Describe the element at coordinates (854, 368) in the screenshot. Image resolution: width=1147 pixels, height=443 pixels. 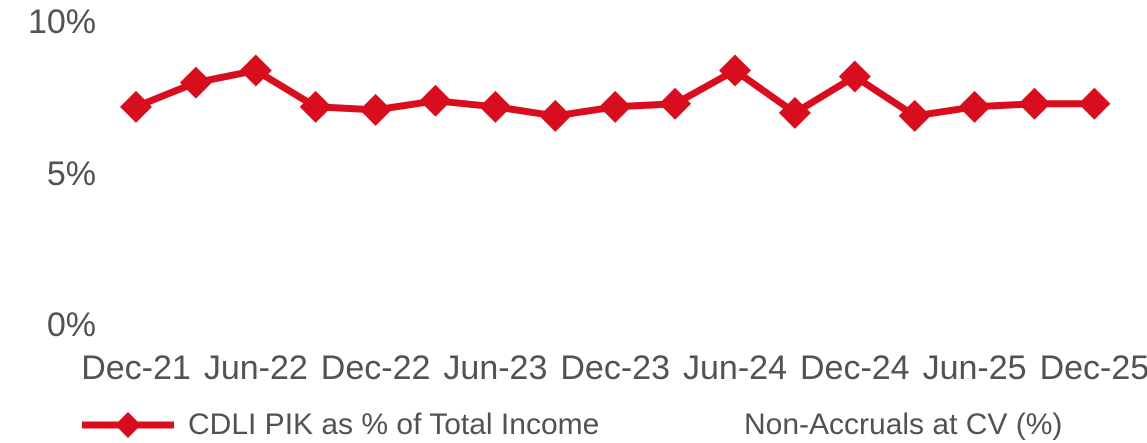
I see `x-tick-label: Dec-24` at that location.